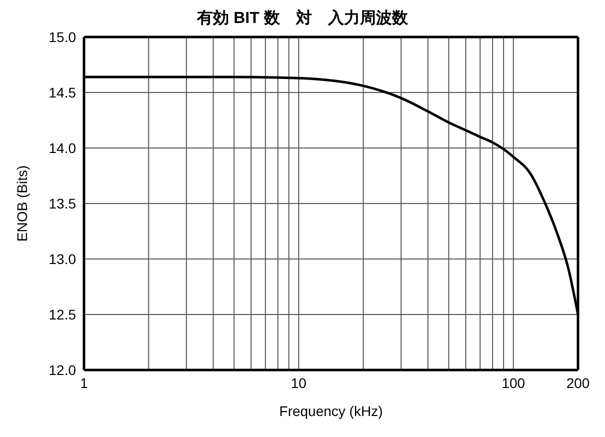 The width and height of the screenshot is (605, 437). I want to click on y-tick-label: 14.5, so click(62, 92).